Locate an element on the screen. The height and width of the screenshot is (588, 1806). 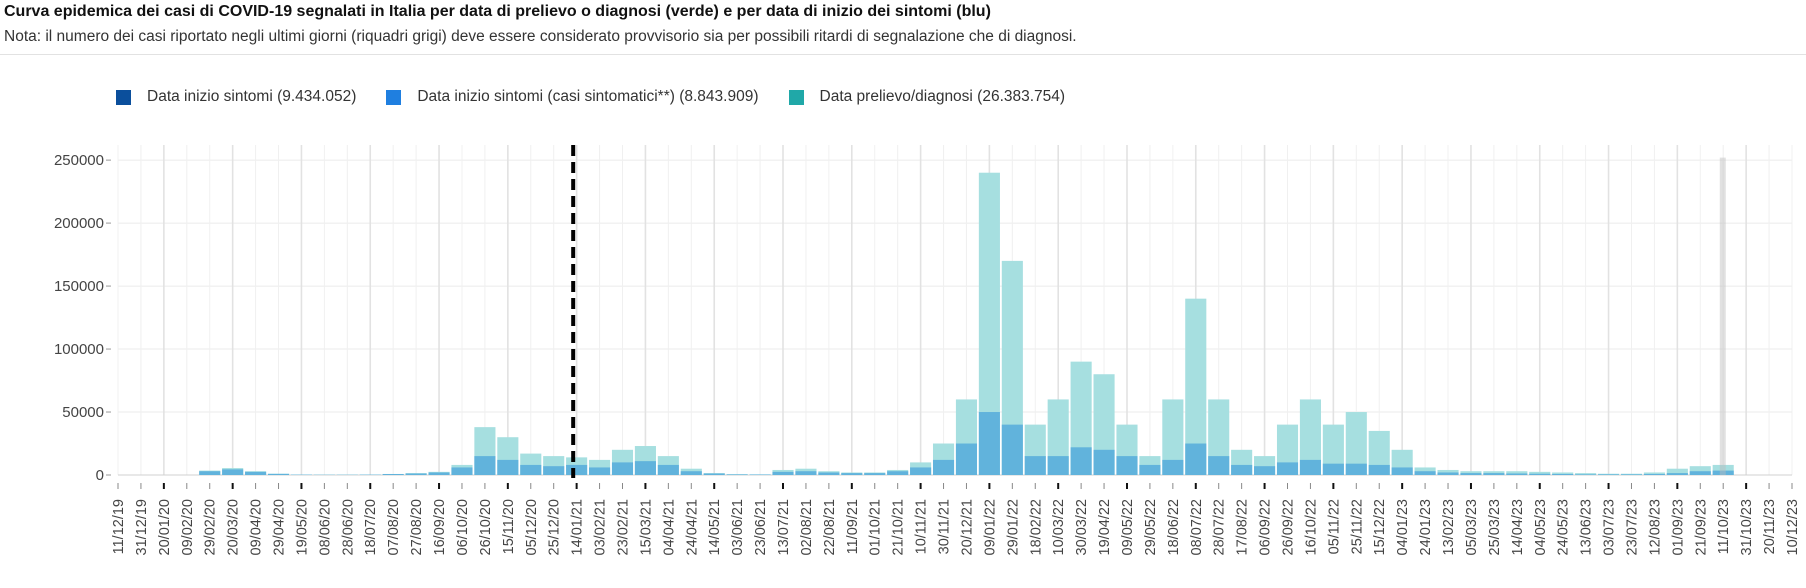
x-tick-label: 05/11/22 is located at coordinates (1334, 526).